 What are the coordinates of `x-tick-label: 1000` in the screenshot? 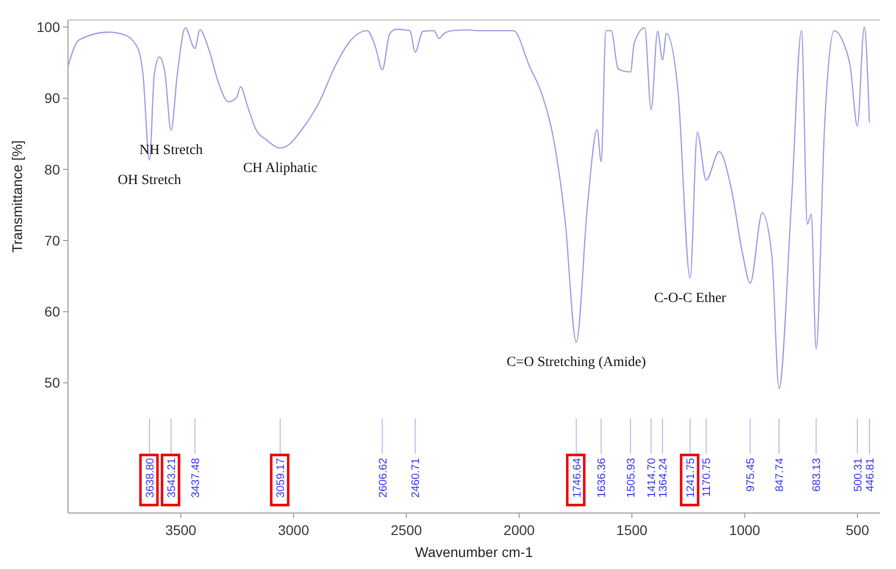 It's located at (744, 530).